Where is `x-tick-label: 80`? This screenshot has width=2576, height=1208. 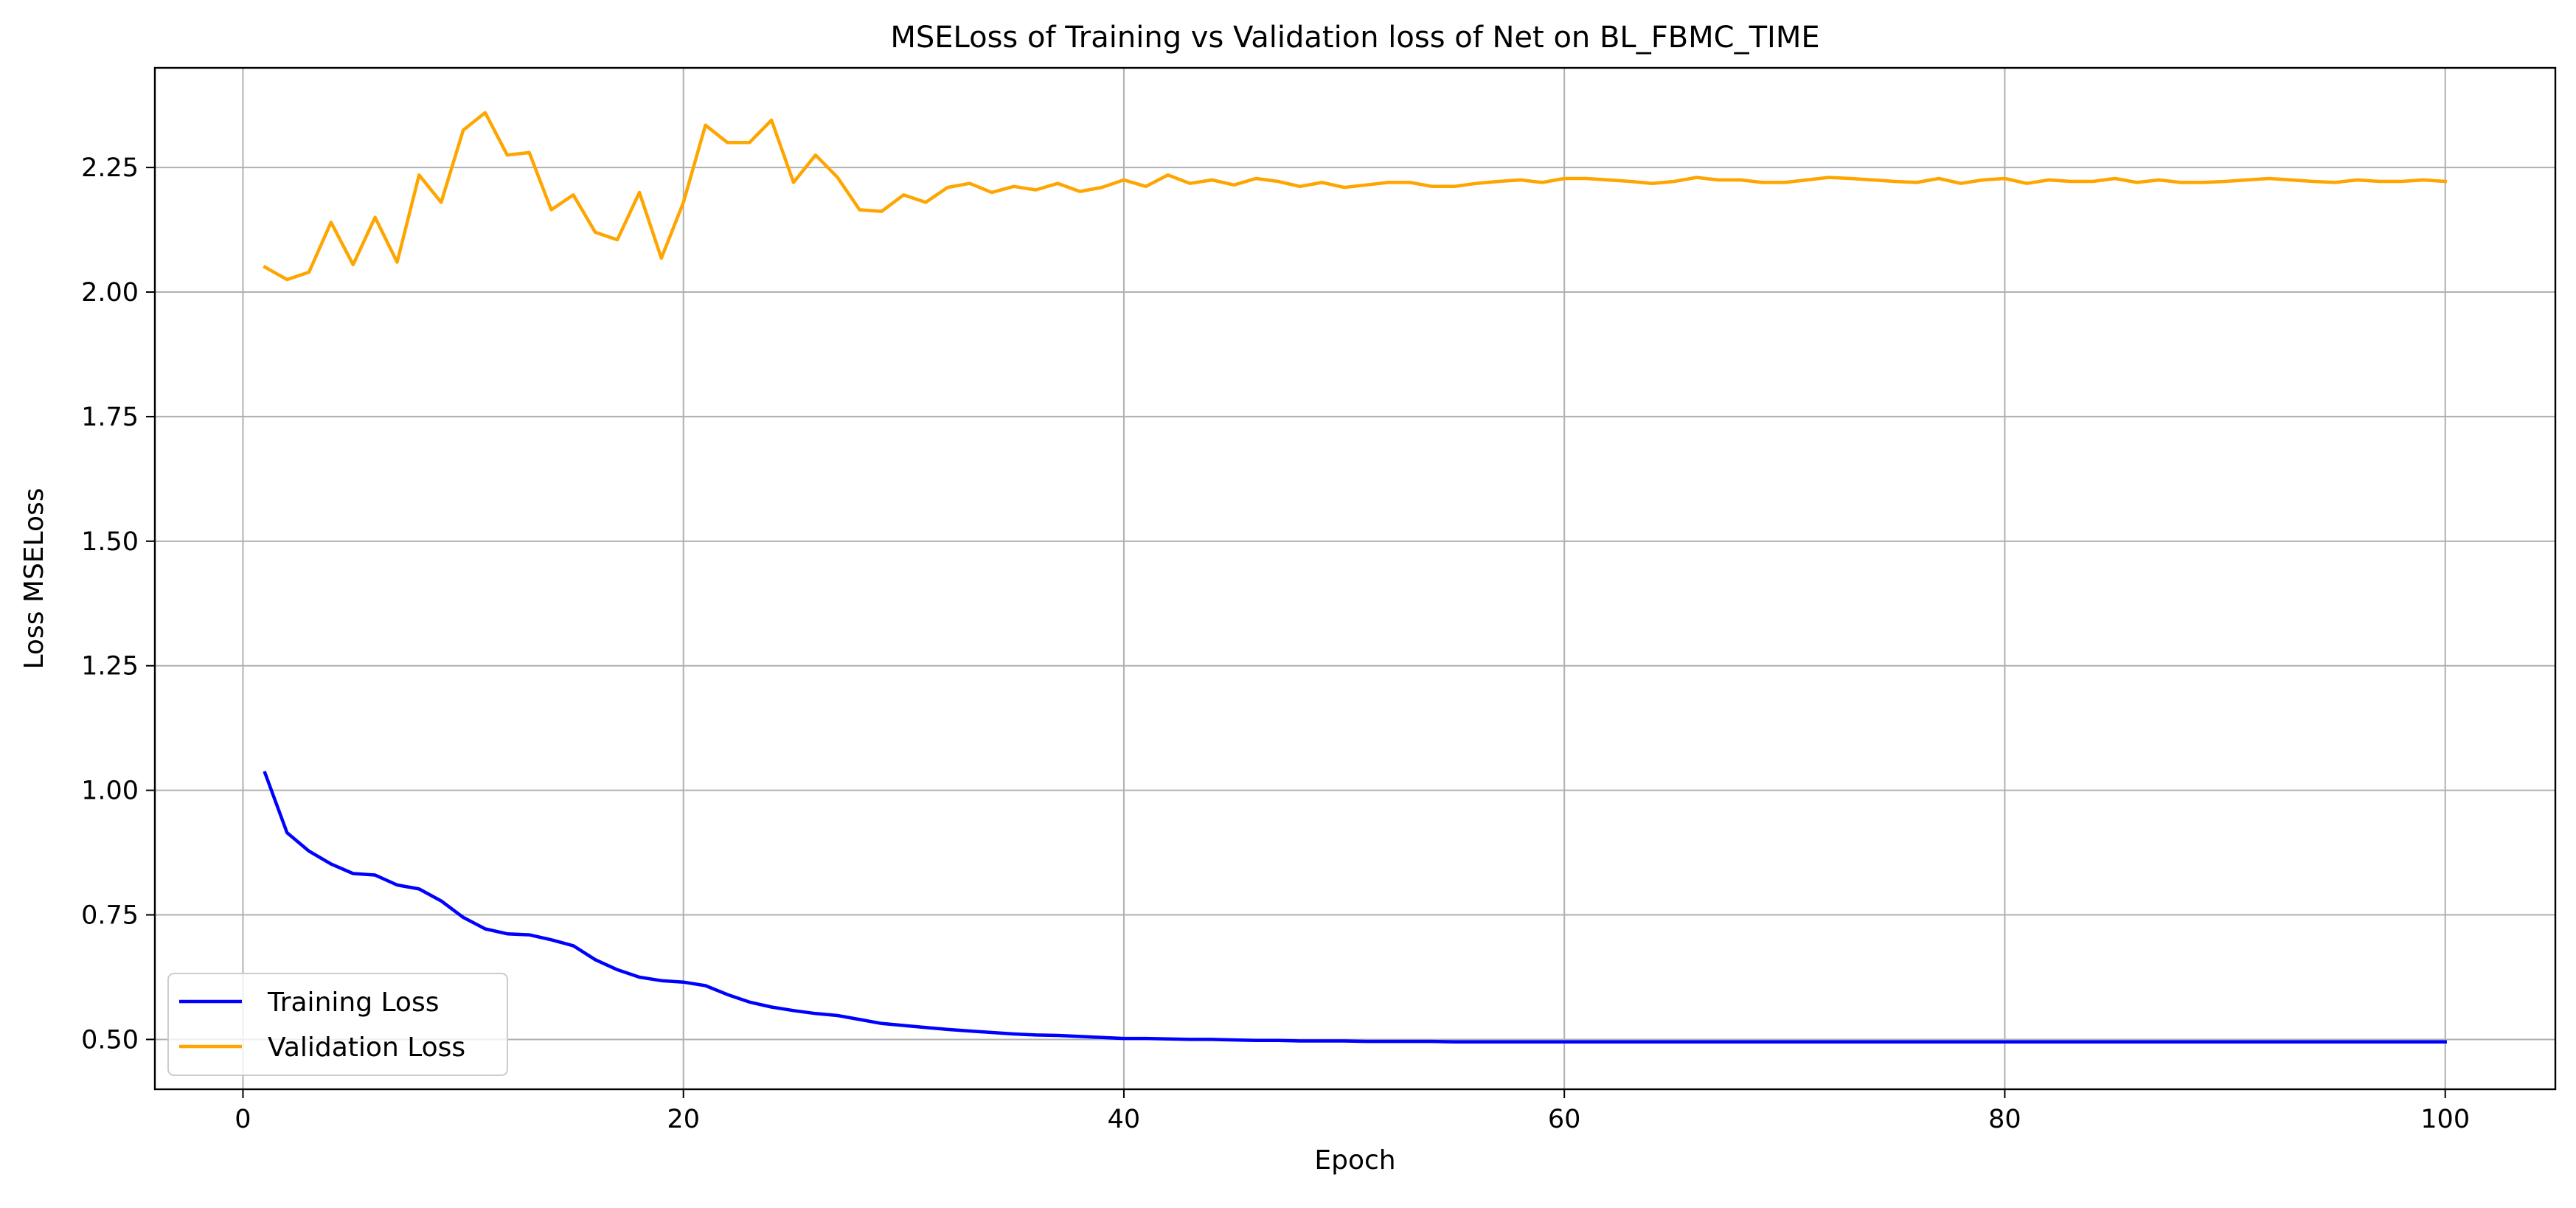 x-tick-label: 80 is located at coordinates (2004, 1119).